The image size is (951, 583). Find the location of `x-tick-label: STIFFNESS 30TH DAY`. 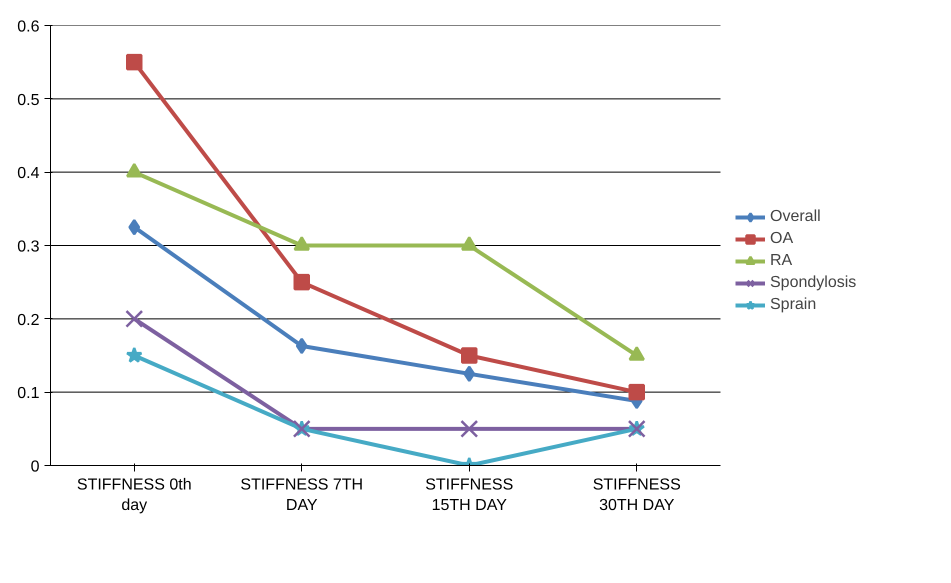

x-tick-label: STIFFNESS 30TH DAY is located at coordinates (636, 495).